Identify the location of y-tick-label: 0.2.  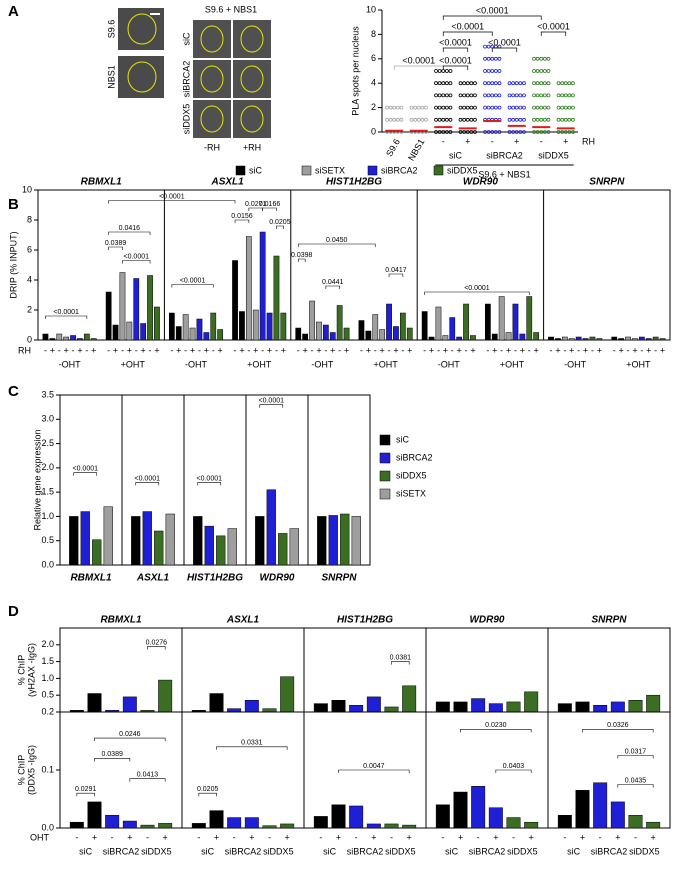
(47, 711).